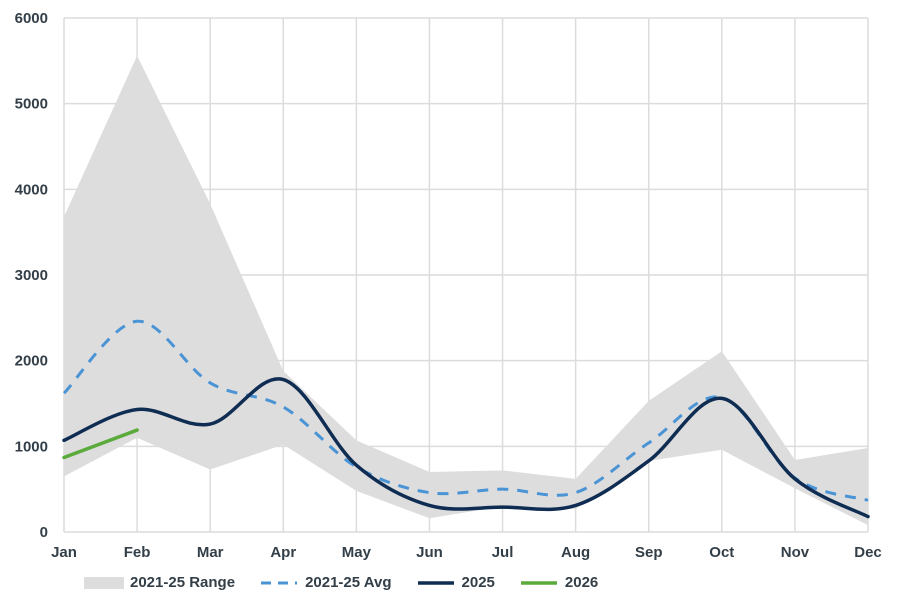 The image size is (901, 612). Describe the element at coordinates (503, 552) in the screenshot. I see `x-tick-label: Jul` at that location.